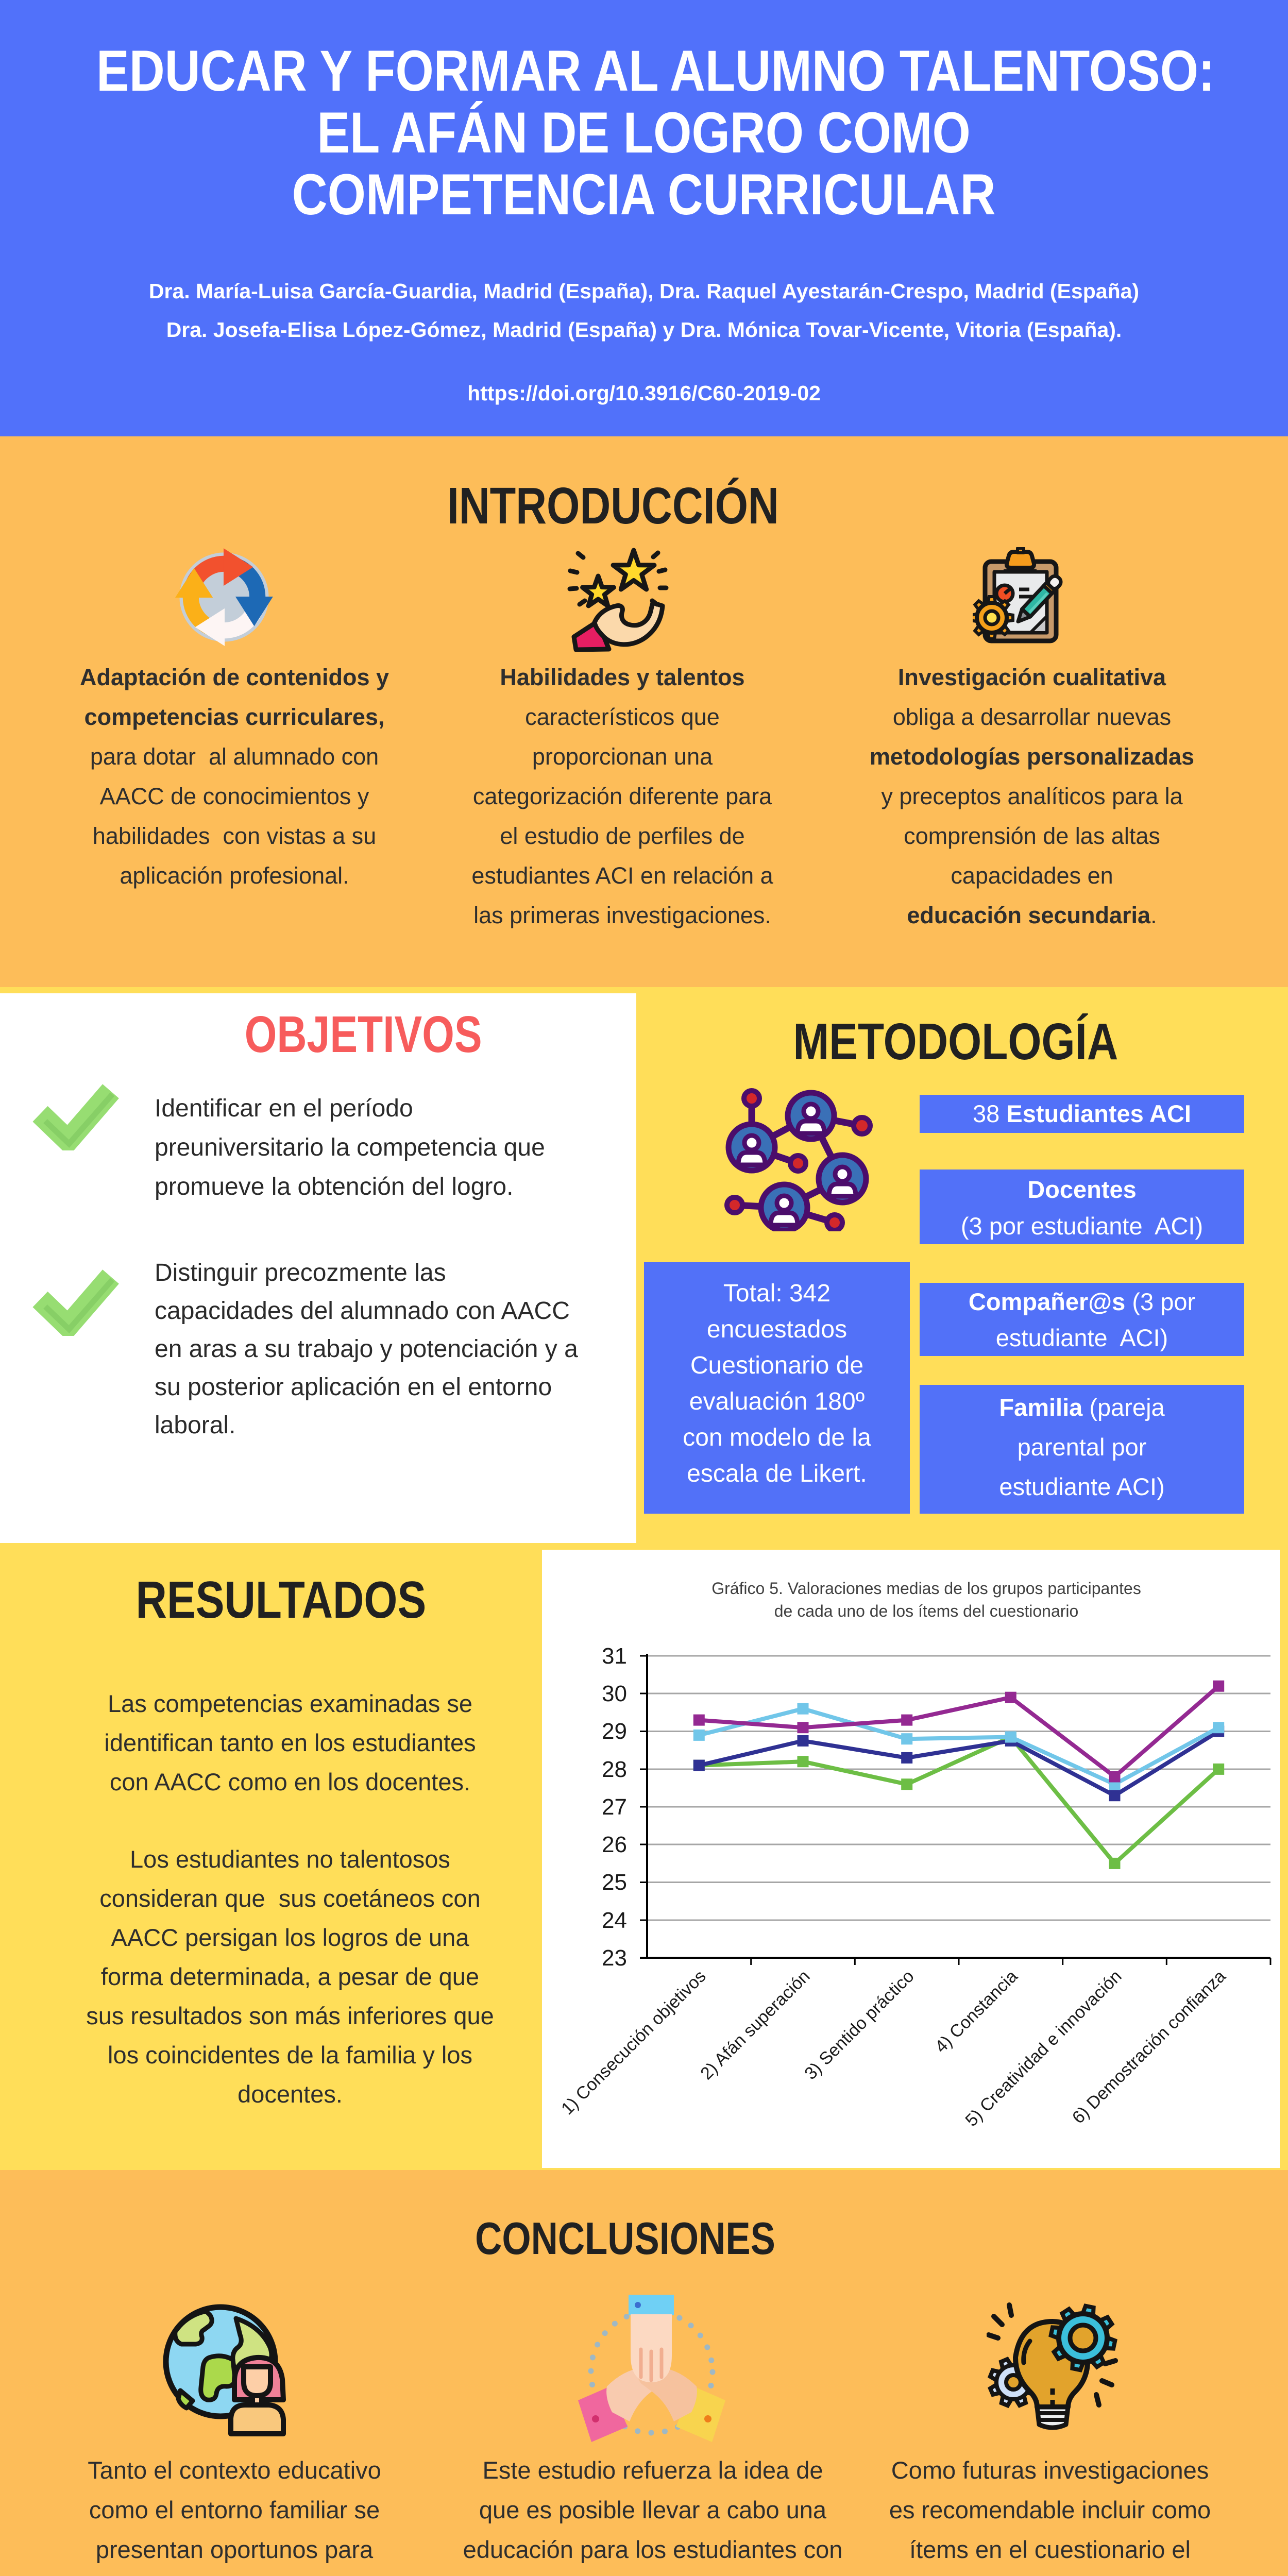 This screenshot has width=1288, height=2576. Describe the element at coordinates (614, 1731) in the screenshot. I see `svg-text: 29` at that location.